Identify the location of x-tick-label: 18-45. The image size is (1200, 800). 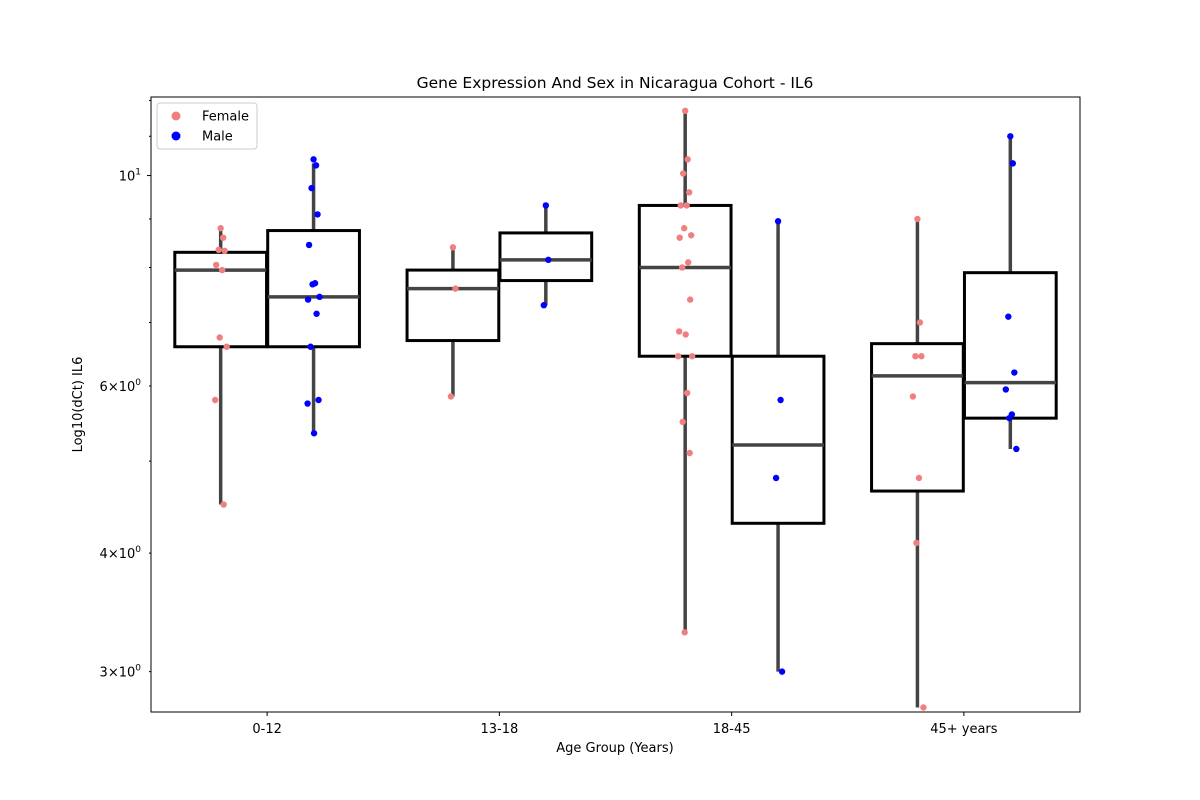
(732, 729).